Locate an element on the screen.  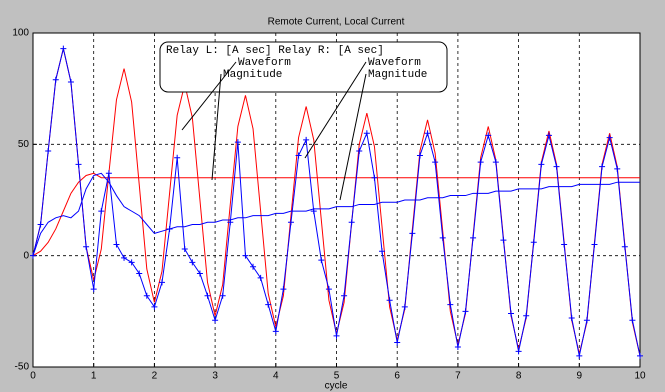
y-tick-label: 50 is located at coordinates (24, 144).